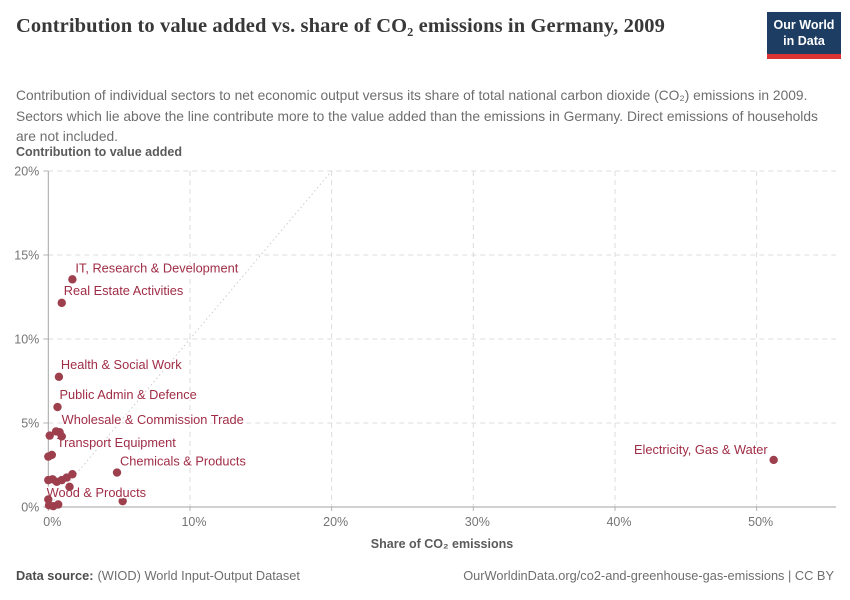 This screenshot has width=850, height=600. Describe the element at coordinates (152, 420) in the screenshot. I see `point-label: Wholesale & Commission Trade` at that location.